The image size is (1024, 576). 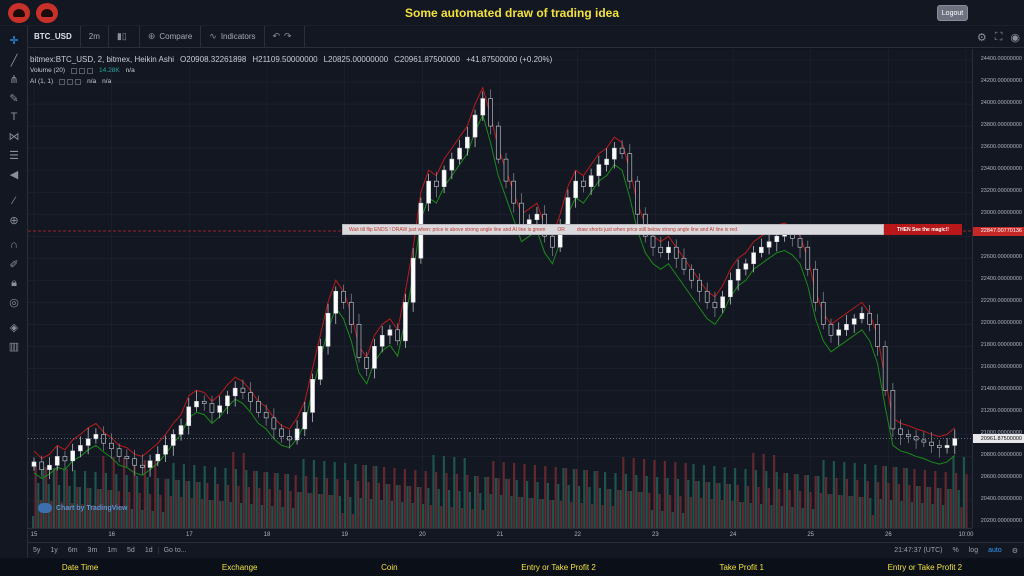 I want to click on ruler-icon: ⁄, so click(x=14, y=201).